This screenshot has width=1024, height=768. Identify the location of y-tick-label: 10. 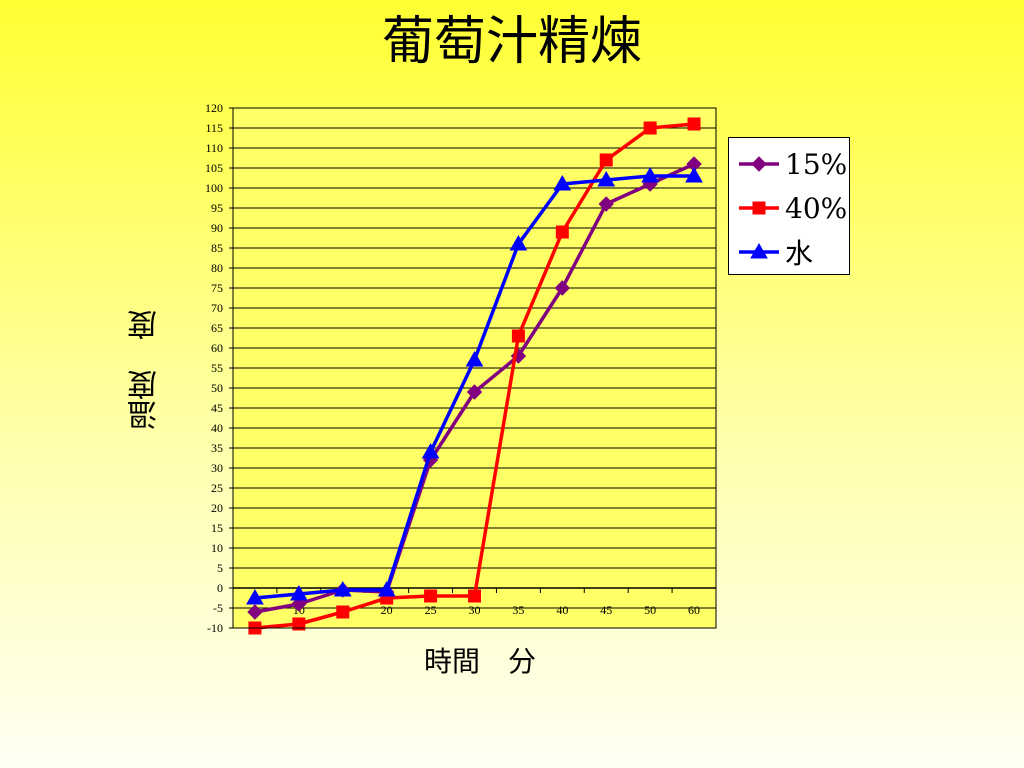
(217, 548).